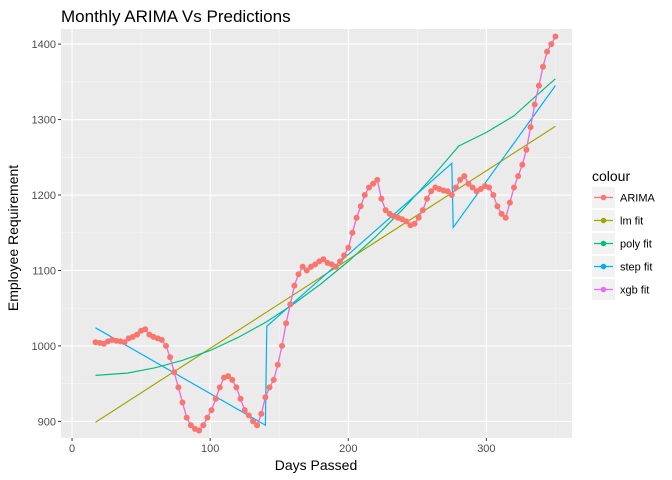  I want to click on x-tick-label: 300, so click(486, 449).